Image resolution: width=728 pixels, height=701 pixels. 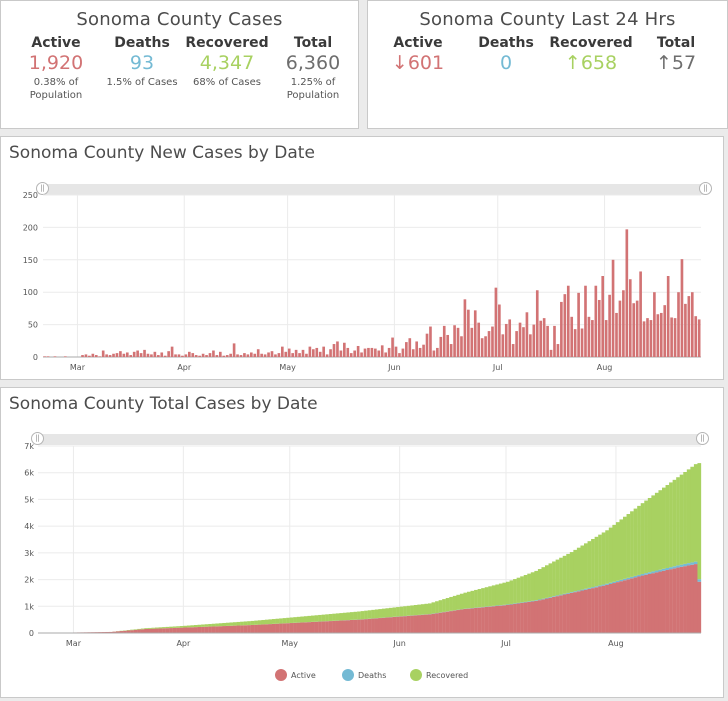 What do you see at coordinates (447, 675) in the screenshot?
I see `legend-label-recovered: Recovered` at bounding box center [447, 675].